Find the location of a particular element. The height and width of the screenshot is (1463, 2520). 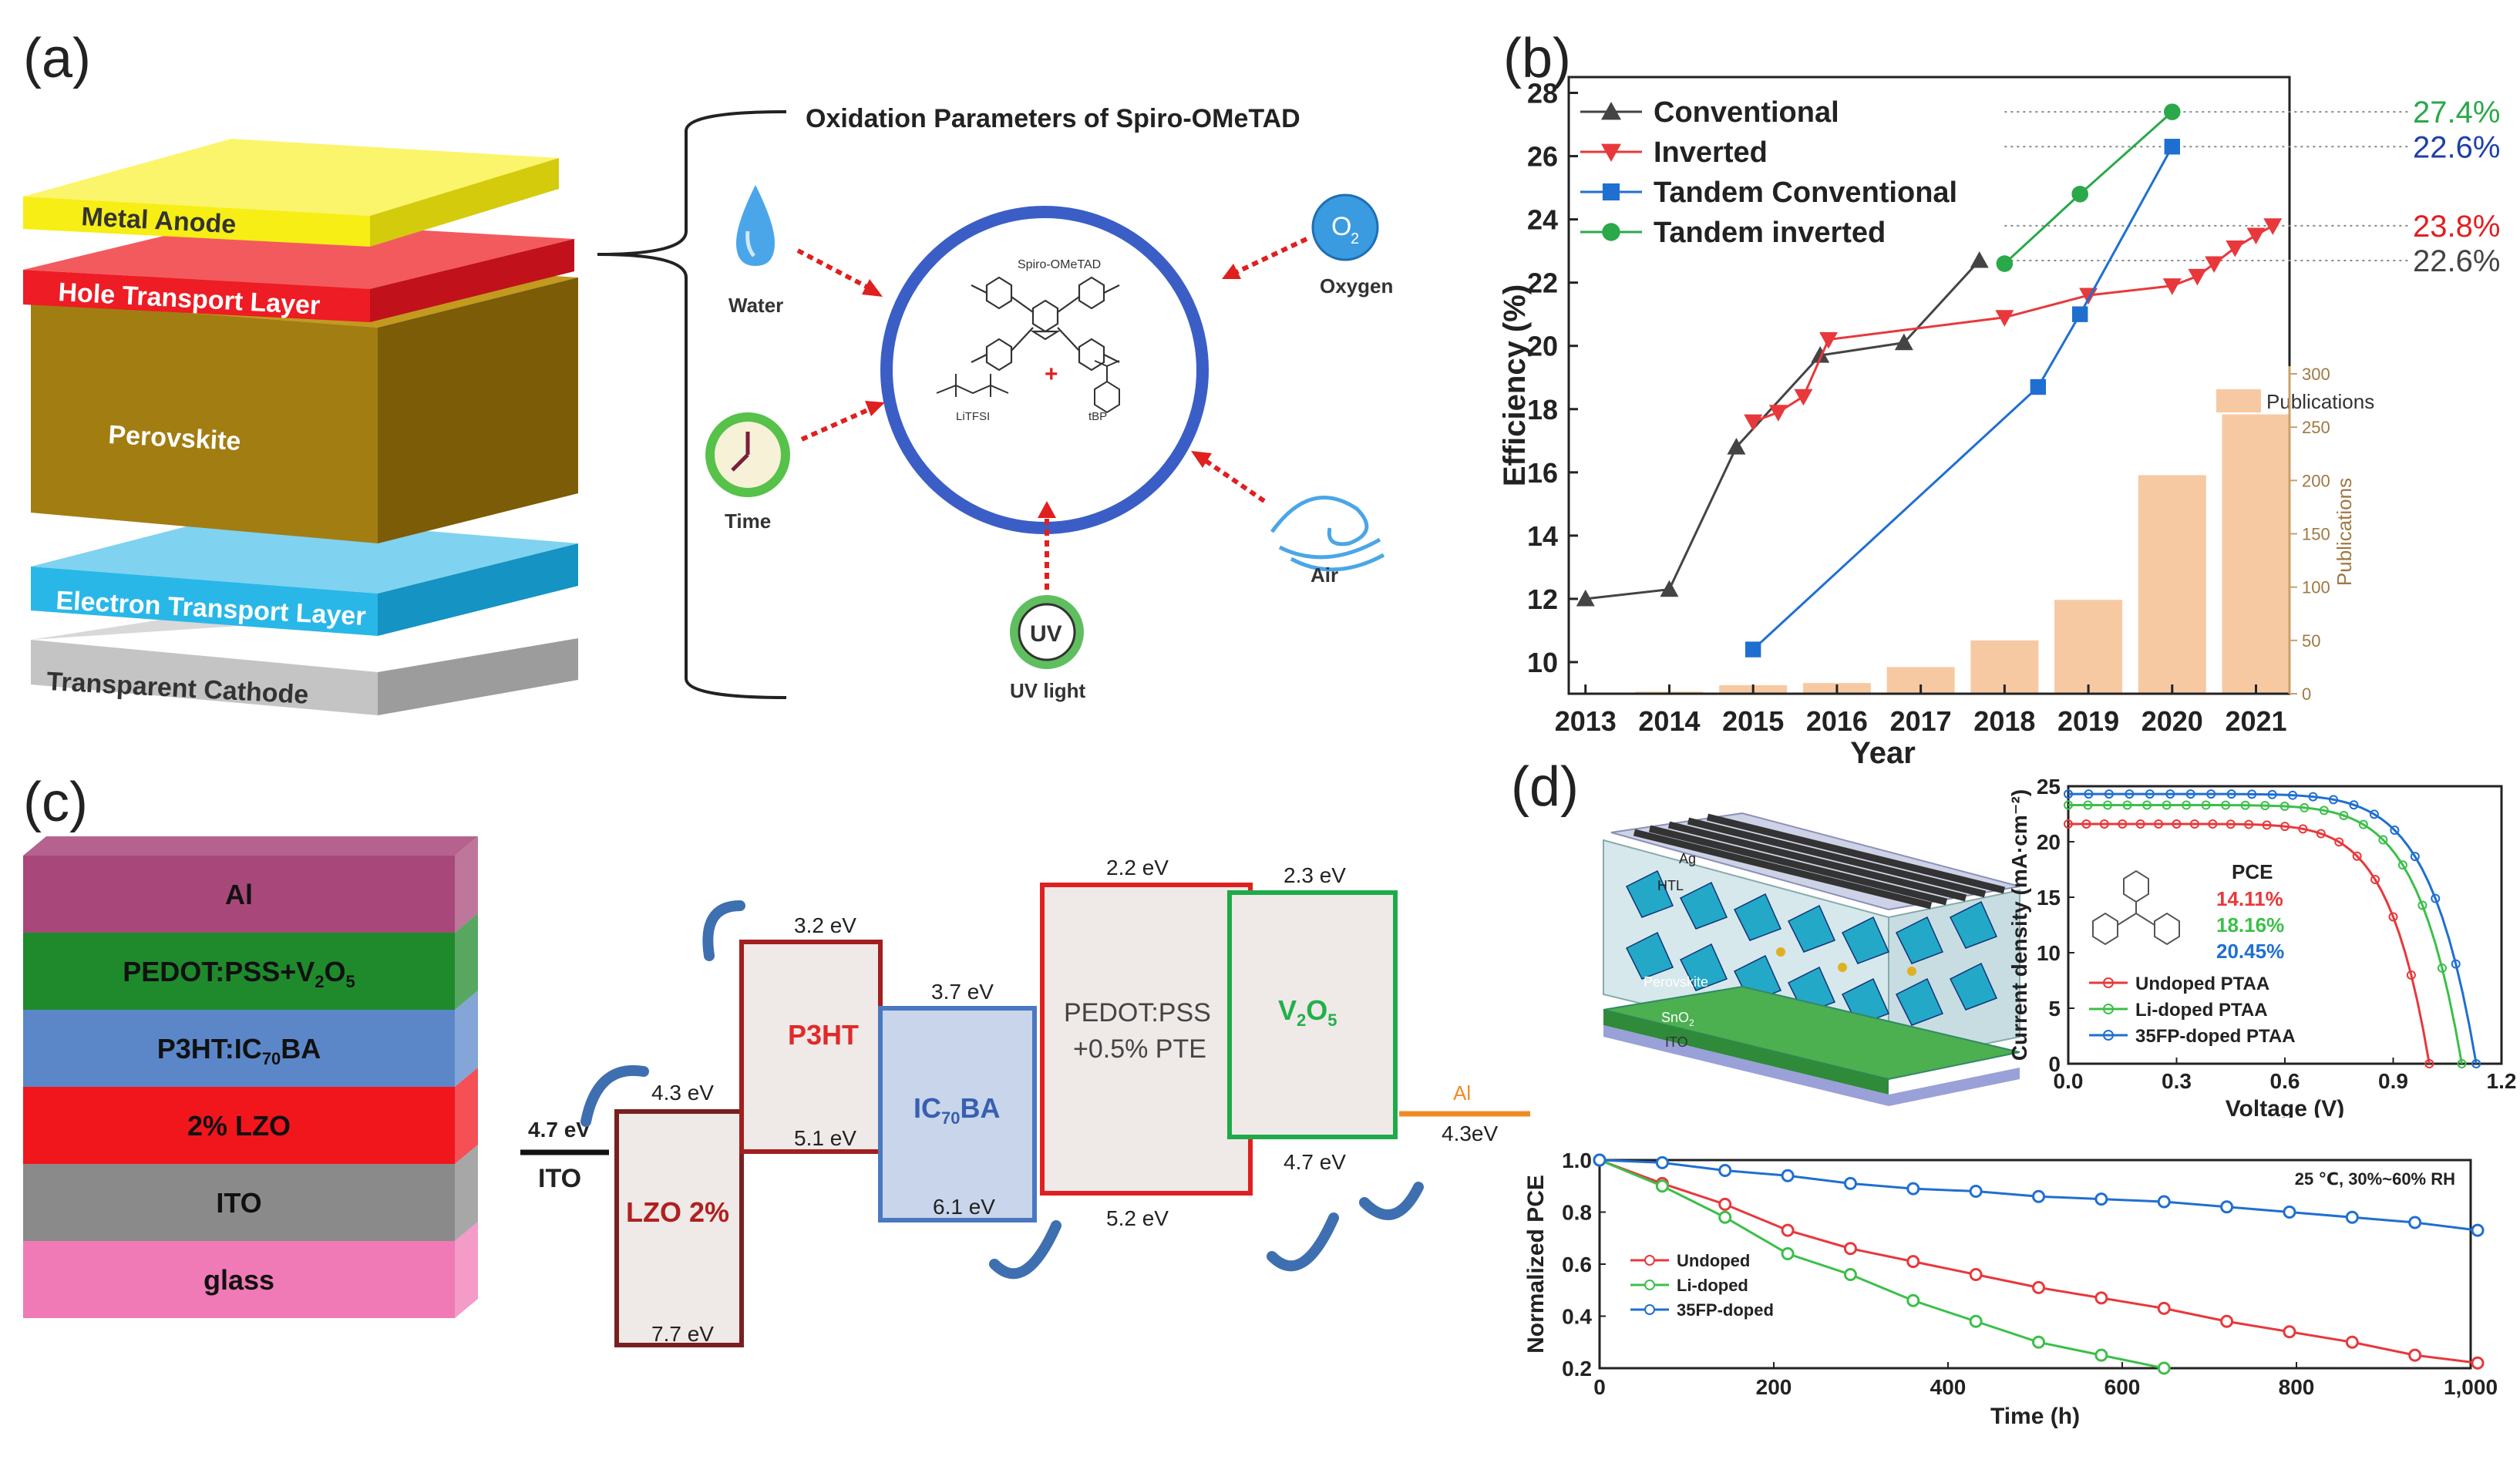

jv-legend-marker is located at coordinates (2108, 1009).